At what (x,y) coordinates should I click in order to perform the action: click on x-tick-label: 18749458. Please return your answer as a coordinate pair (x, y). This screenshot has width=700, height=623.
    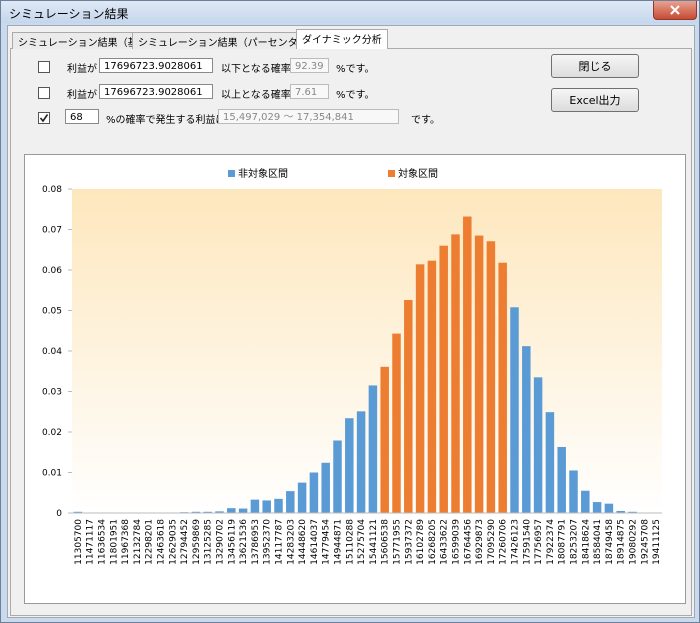
    Looking at the image, I should click on (610, 542).